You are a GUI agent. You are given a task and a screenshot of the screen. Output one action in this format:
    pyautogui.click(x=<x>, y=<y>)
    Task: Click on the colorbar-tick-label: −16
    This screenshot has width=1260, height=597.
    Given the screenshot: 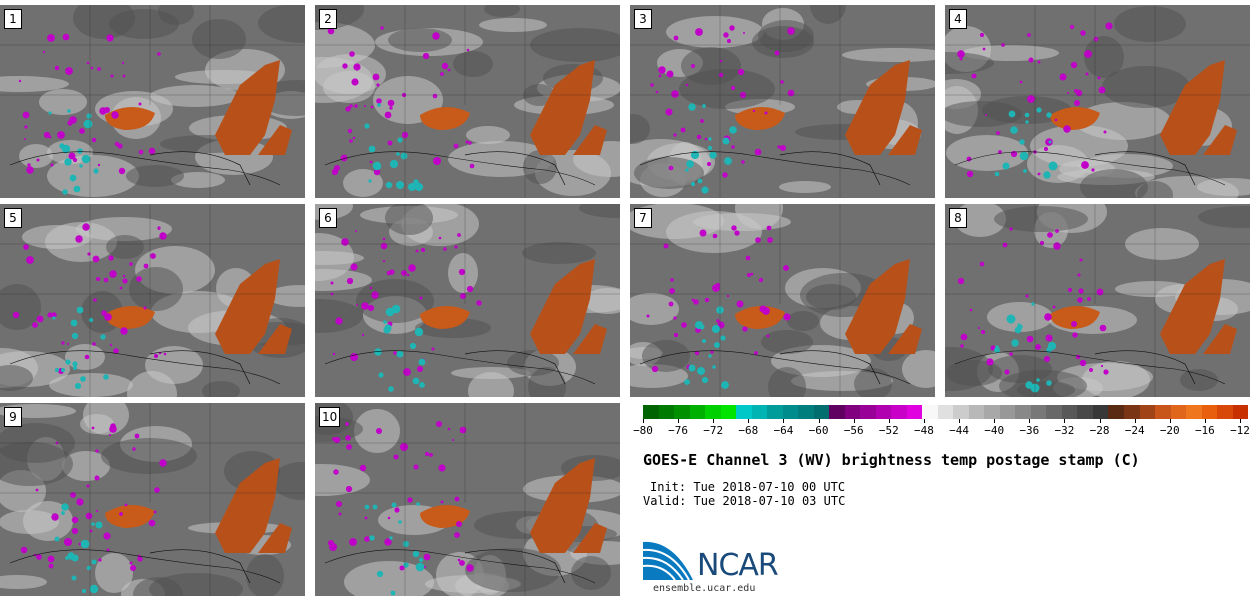 What is the action you would take?
    pyautogui.click(x=1204, y=430)
    